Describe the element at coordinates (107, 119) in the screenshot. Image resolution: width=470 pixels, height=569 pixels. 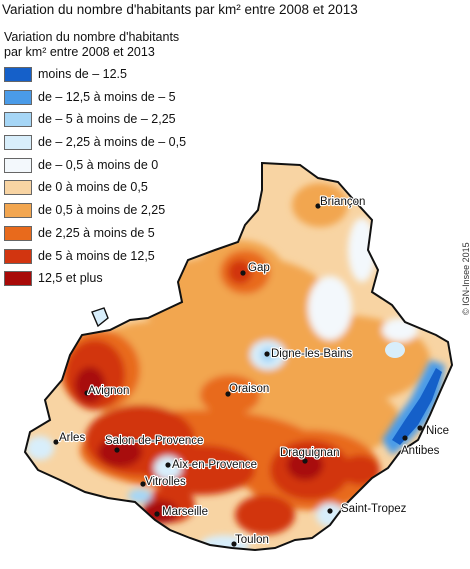
I see `legend-label: de – 5 à moins de – 2,25` at that location.